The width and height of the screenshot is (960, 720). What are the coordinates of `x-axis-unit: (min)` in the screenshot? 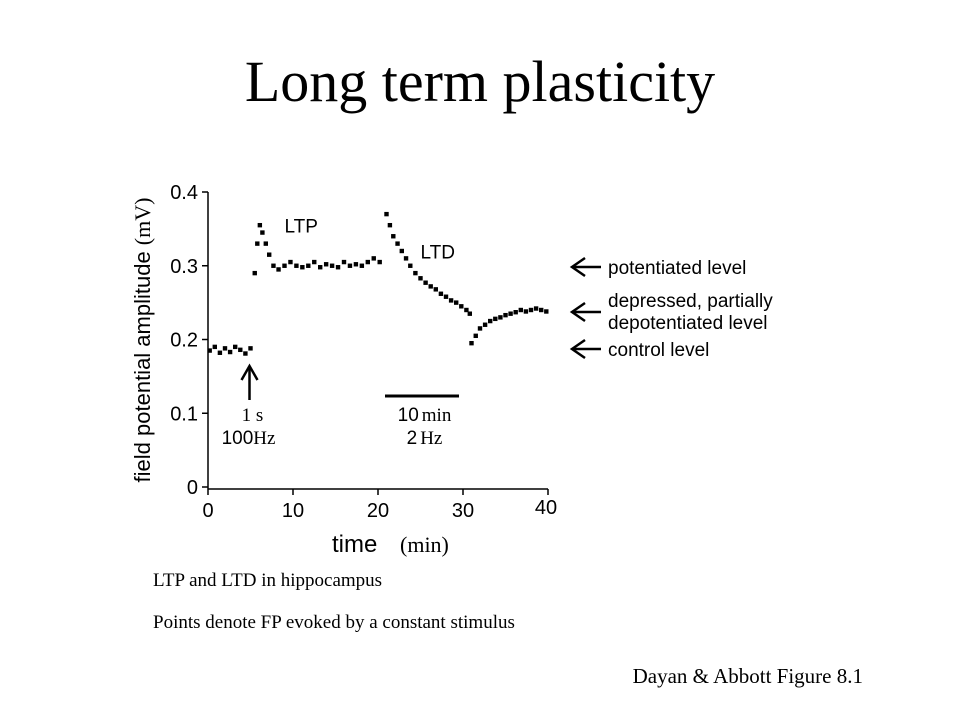 It's located at (424, 544).